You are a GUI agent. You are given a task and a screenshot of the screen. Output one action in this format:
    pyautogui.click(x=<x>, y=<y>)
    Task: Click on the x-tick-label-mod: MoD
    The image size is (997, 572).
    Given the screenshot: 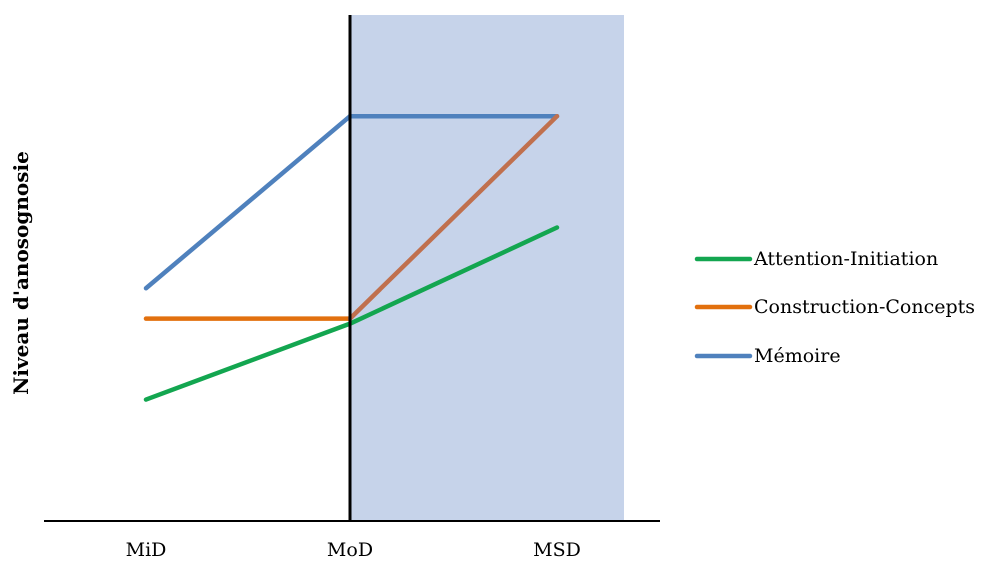 What is the action you would take?
    pyautogui.click(x=350, y=550)
    